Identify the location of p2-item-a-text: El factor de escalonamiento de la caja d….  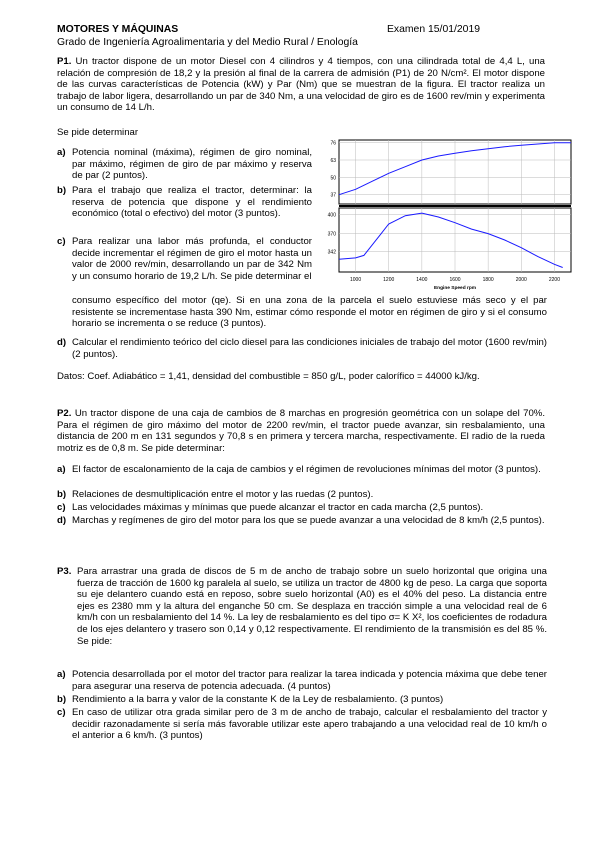
(306, 469).